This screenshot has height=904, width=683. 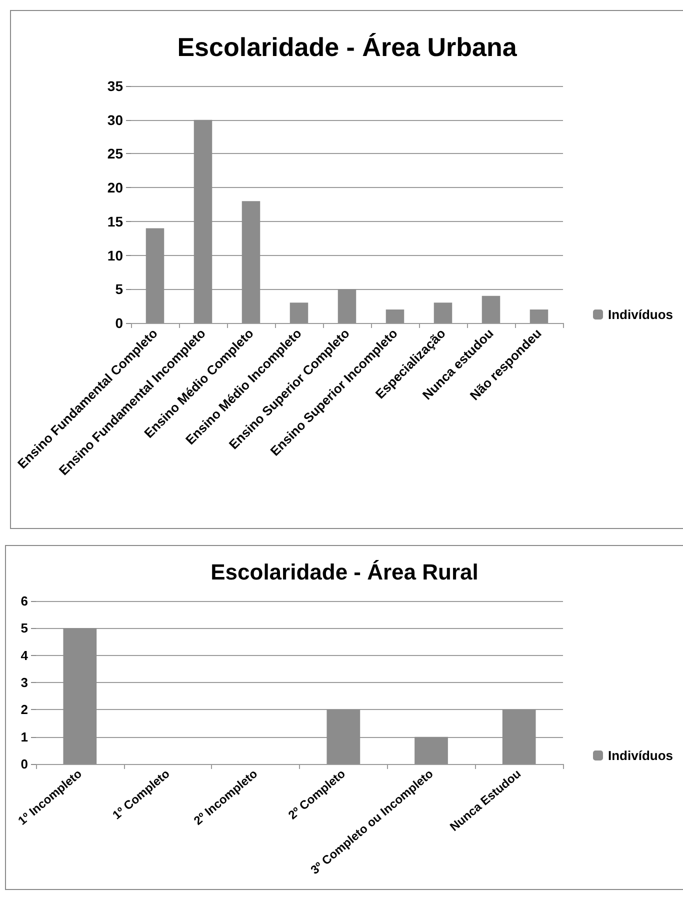 What do you see at coordinates (115, 154) in the screenshot?
I see `y-tick-label: 25` at bounding box center [115, 154].